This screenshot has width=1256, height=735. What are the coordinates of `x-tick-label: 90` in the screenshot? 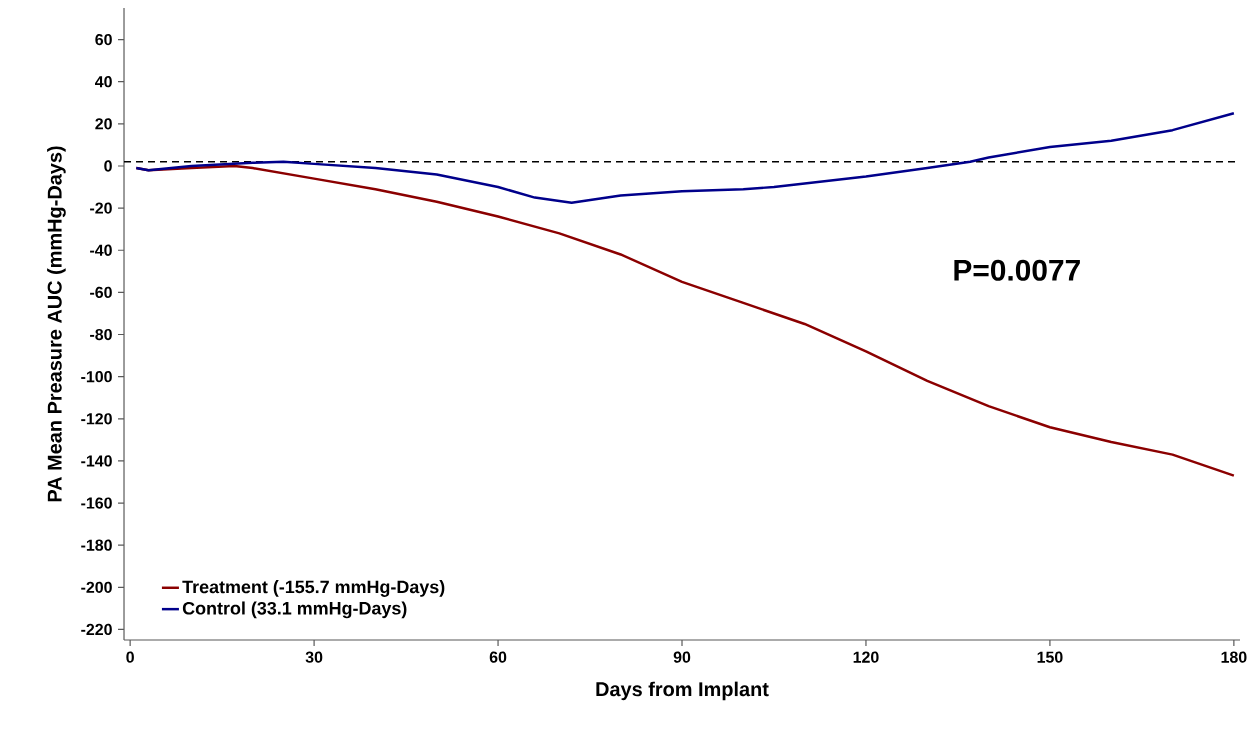 It's located at (682, 657).